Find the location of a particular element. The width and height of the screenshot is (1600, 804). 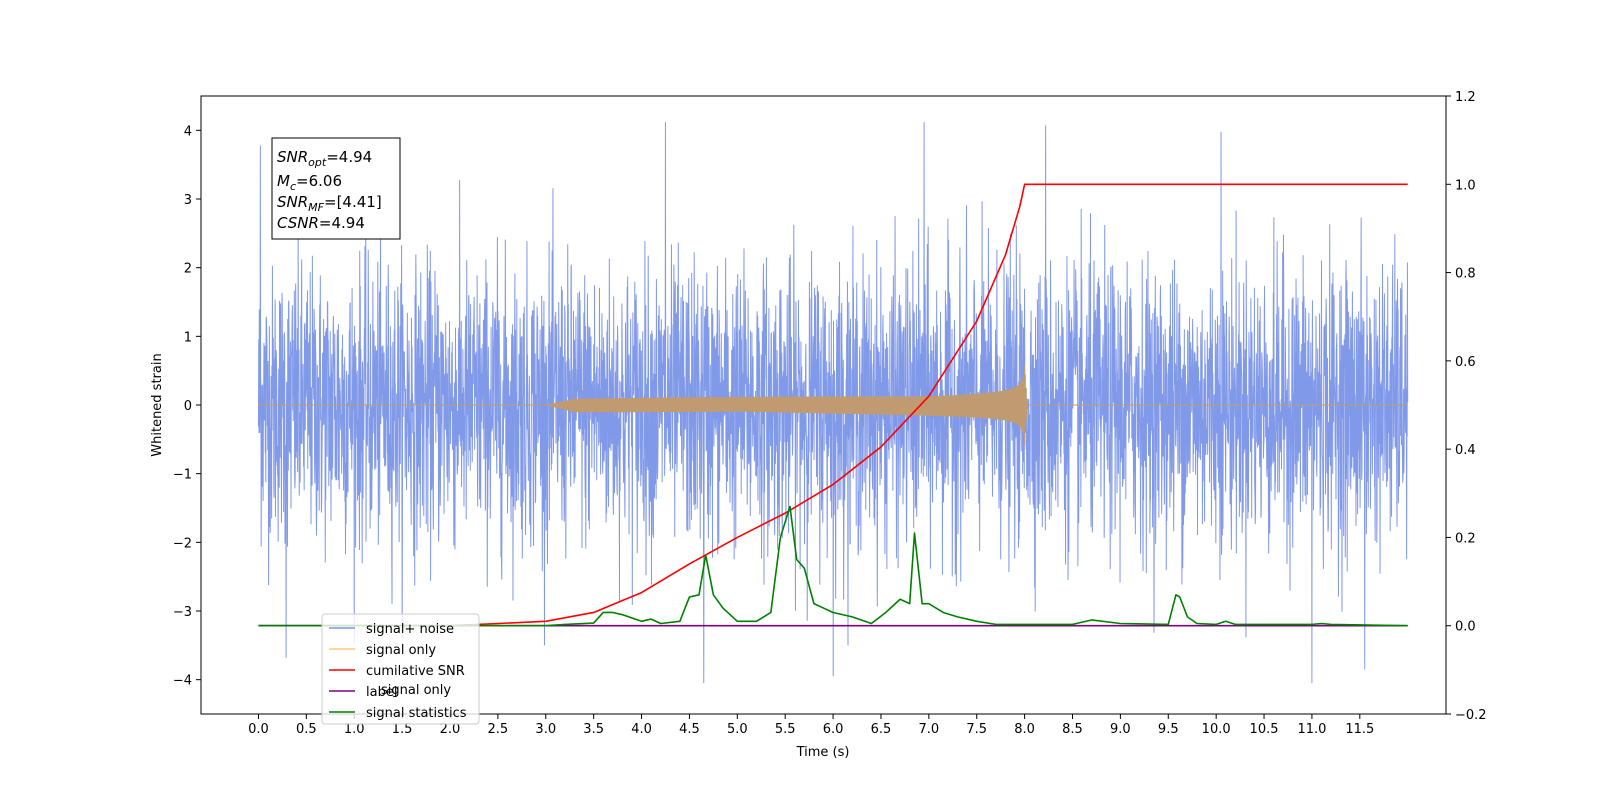

x-tick-label: 0.5 is located at coordinates (306, 729).